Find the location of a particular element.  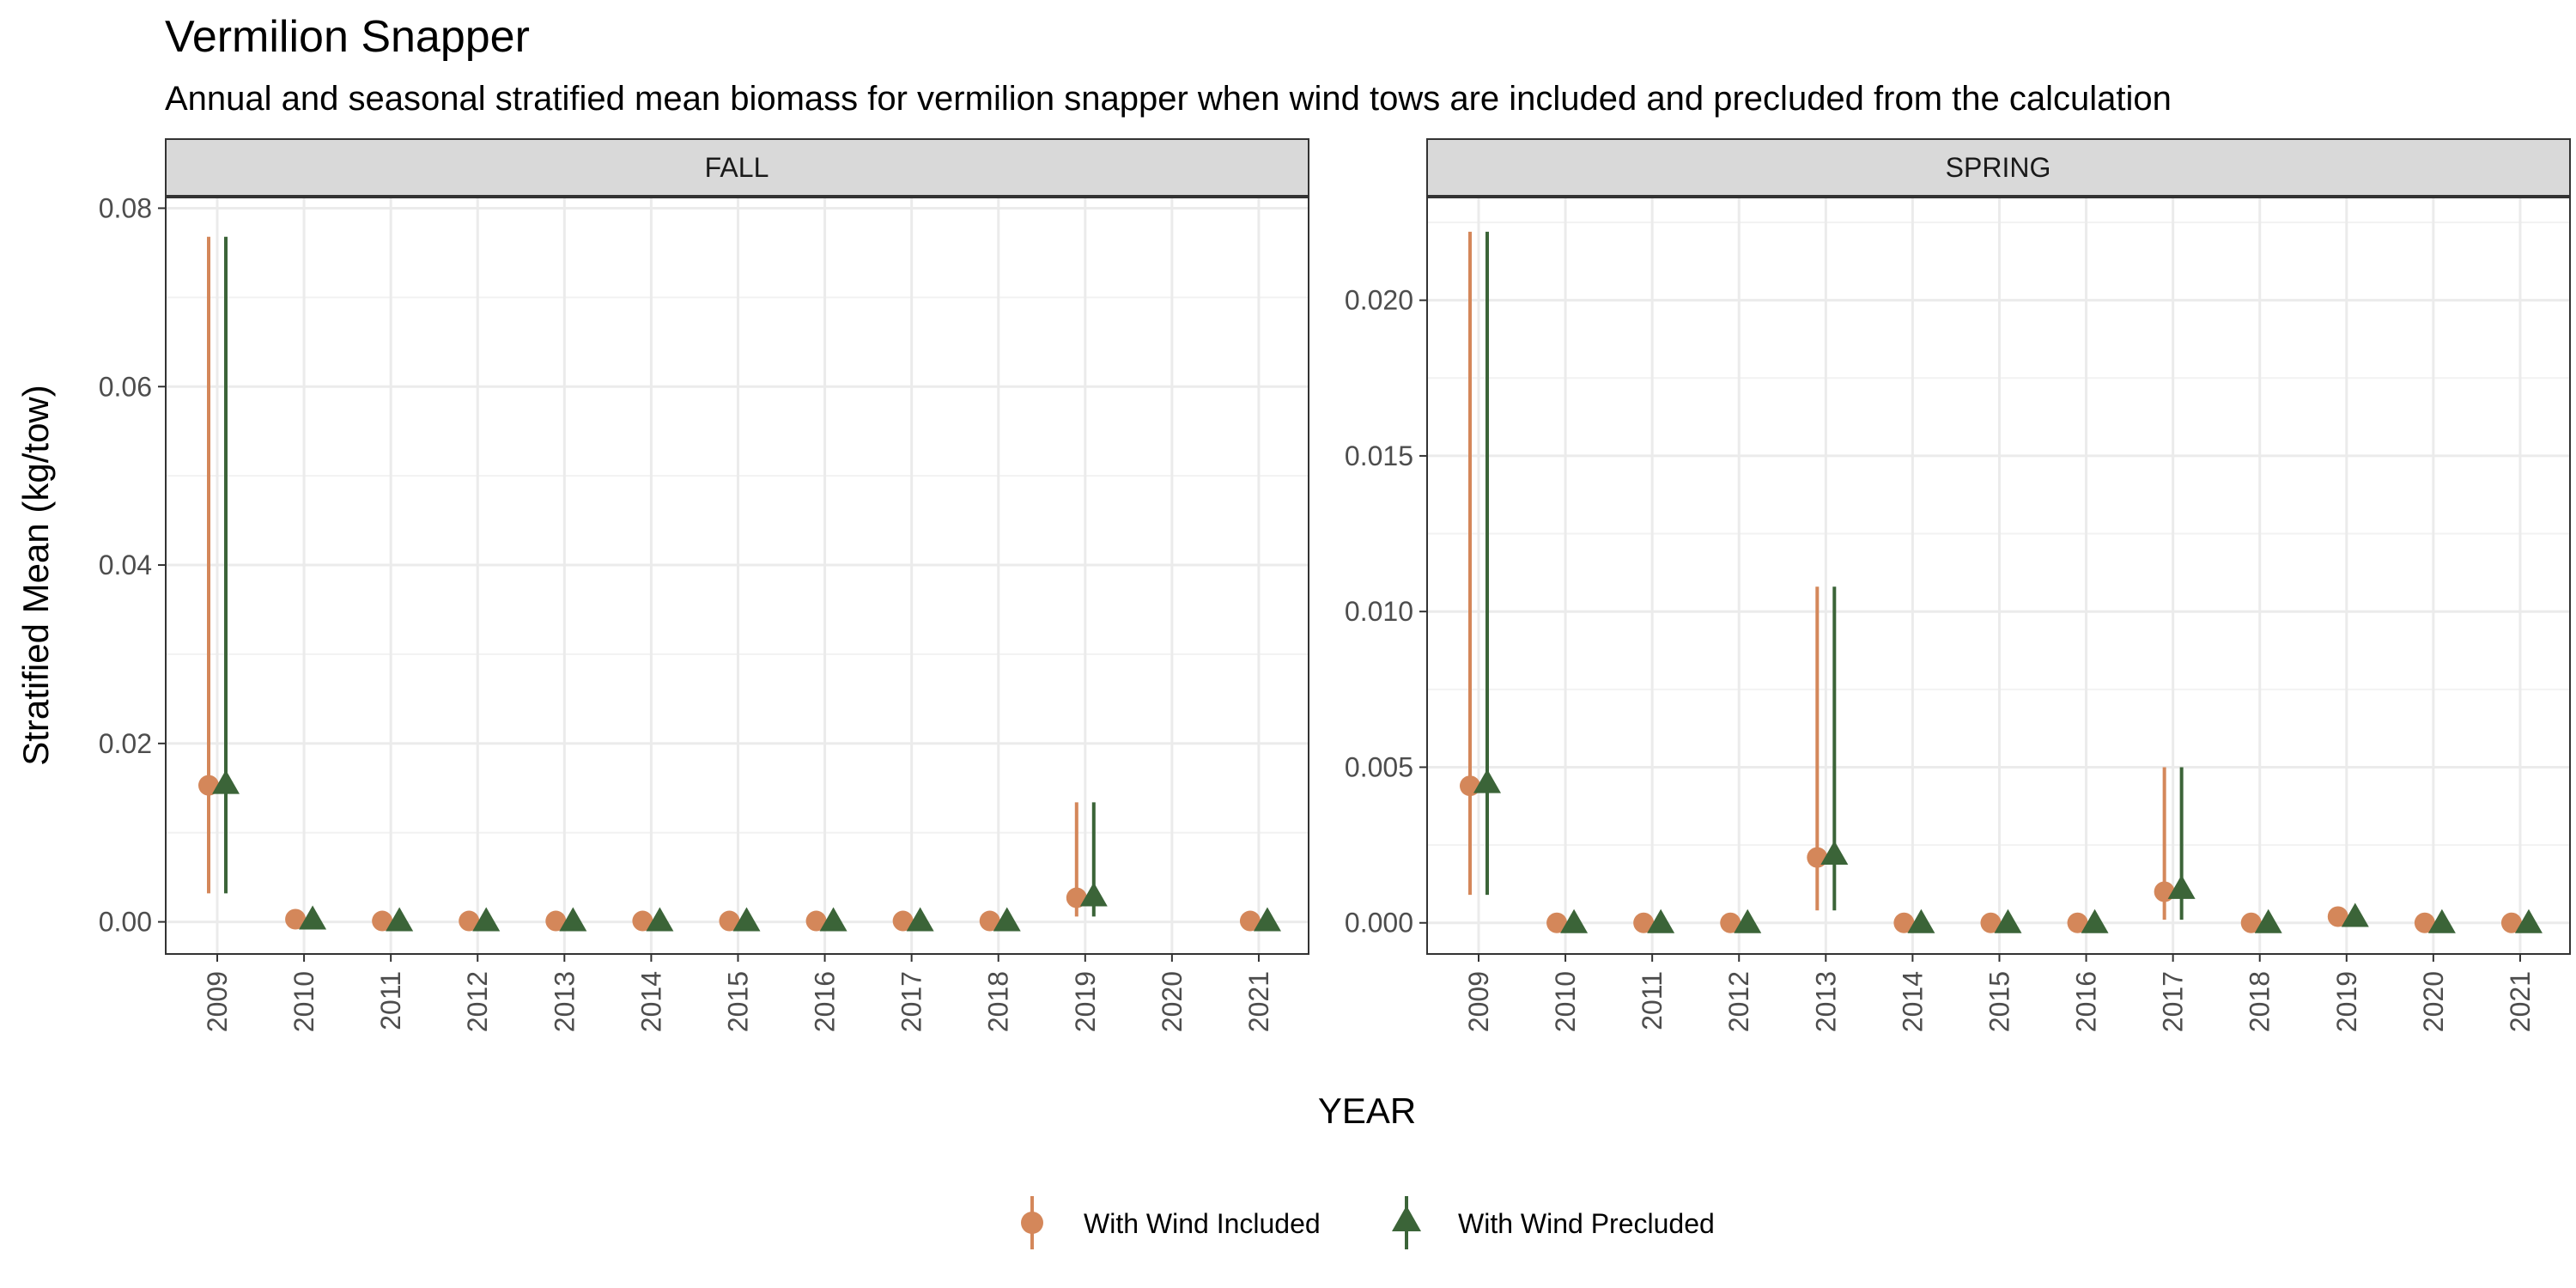

x-tick-label-spring: 2014 is located at coordinates (1912, 1002).